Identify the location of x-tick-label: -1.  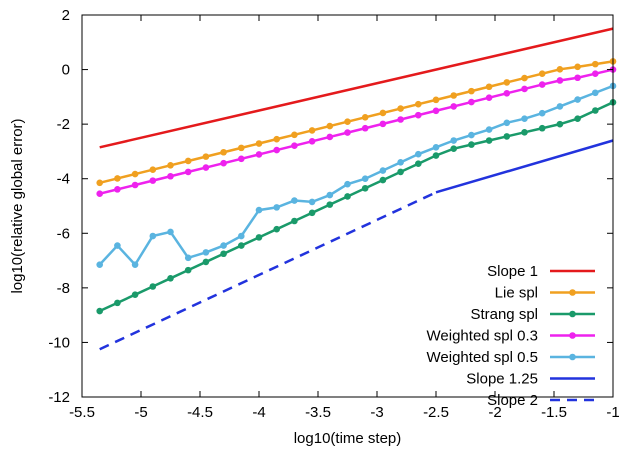
(612, 412).